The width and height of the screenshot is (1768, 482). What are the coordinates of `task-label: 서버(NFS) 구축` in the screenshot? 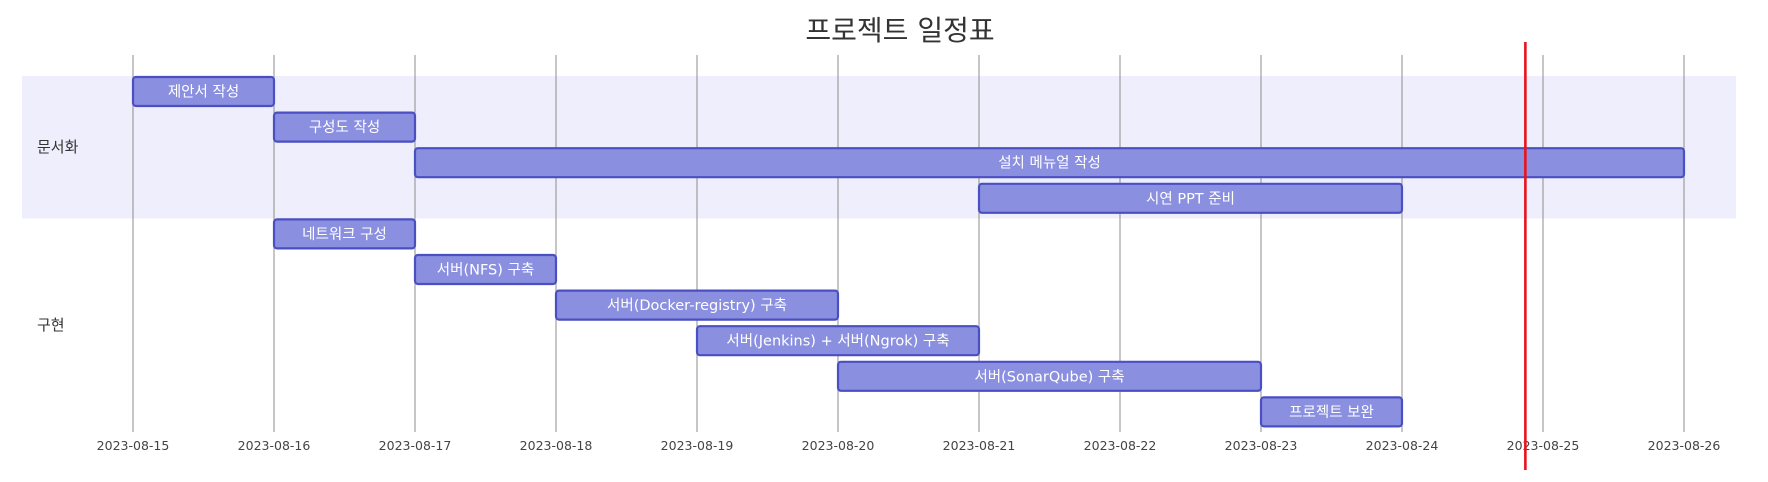 It's located at (485, 270).